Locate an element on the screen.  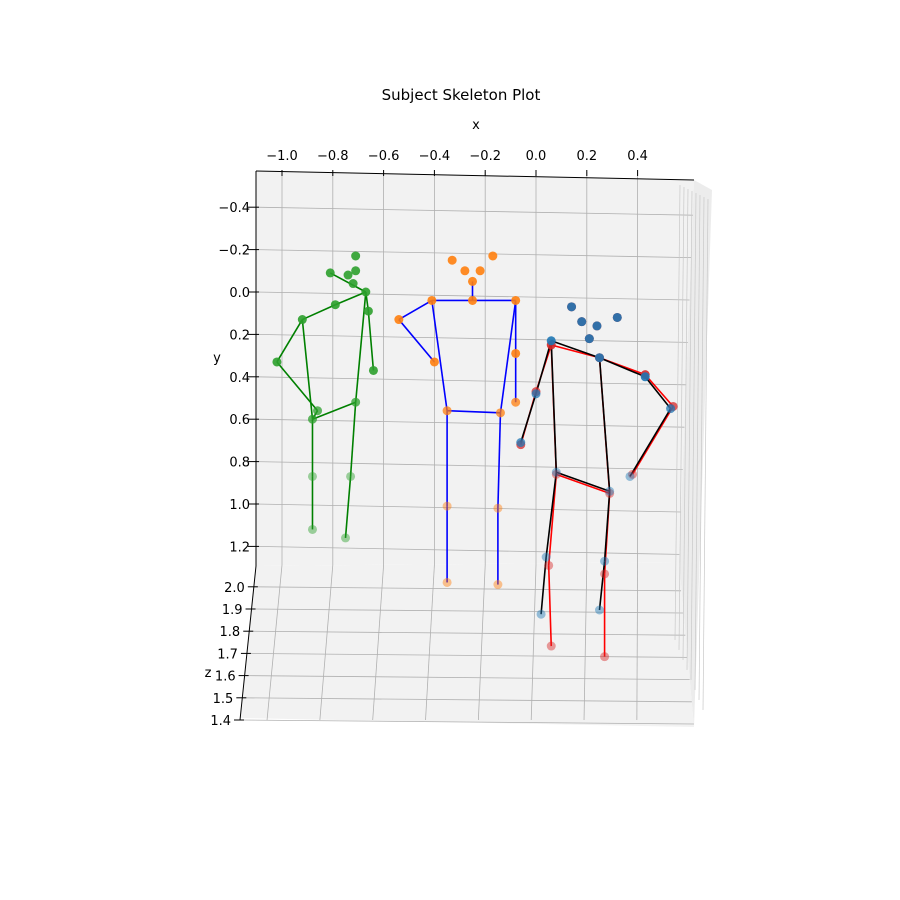
chart-title: Subject Skeleton Plot is located at coordinates (461, 95).